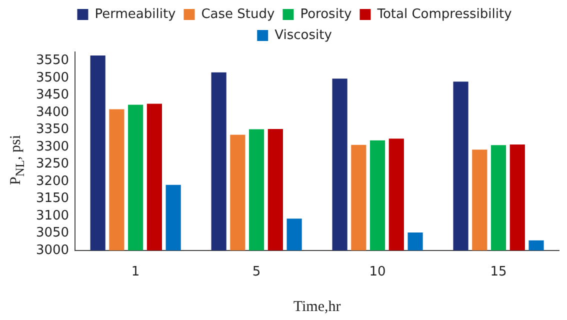 This screenshot has width=567, height=320. What do you see at coordinates (53, 181) in the screenshot?
I see `y-tick-label: 3200` at bounding box center [53, 181].